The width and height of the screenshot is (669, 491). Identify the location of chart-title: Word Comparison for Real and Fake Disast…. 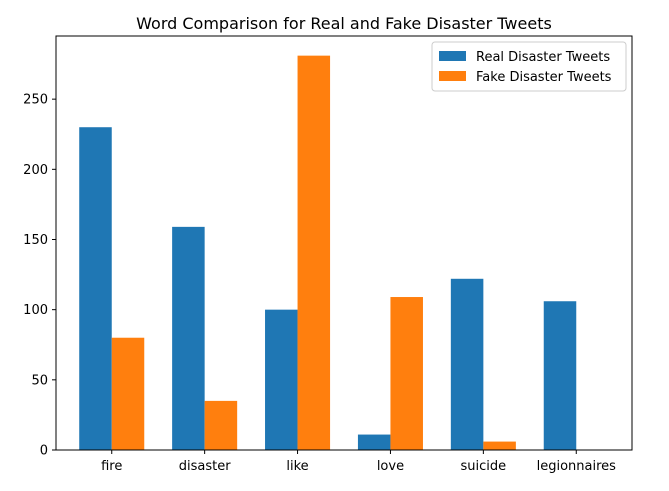
(344, 23).